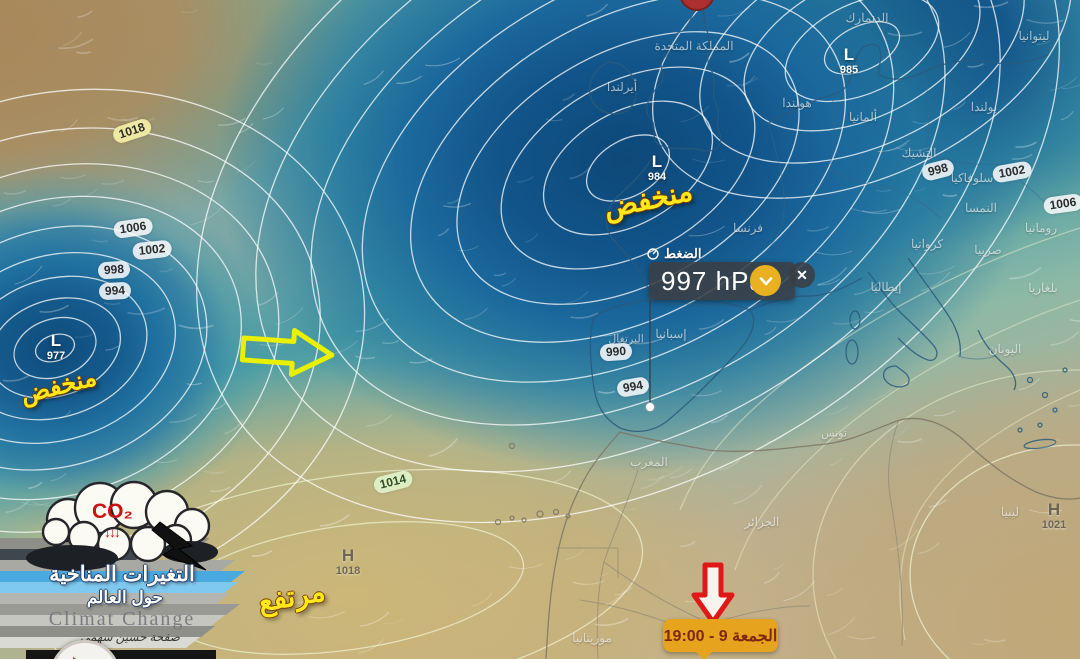 Image resolution: width=1080 pixels, height=659 pixels. I want to click on country-label-uk: المملكة المتحدة, so click(694, 46).